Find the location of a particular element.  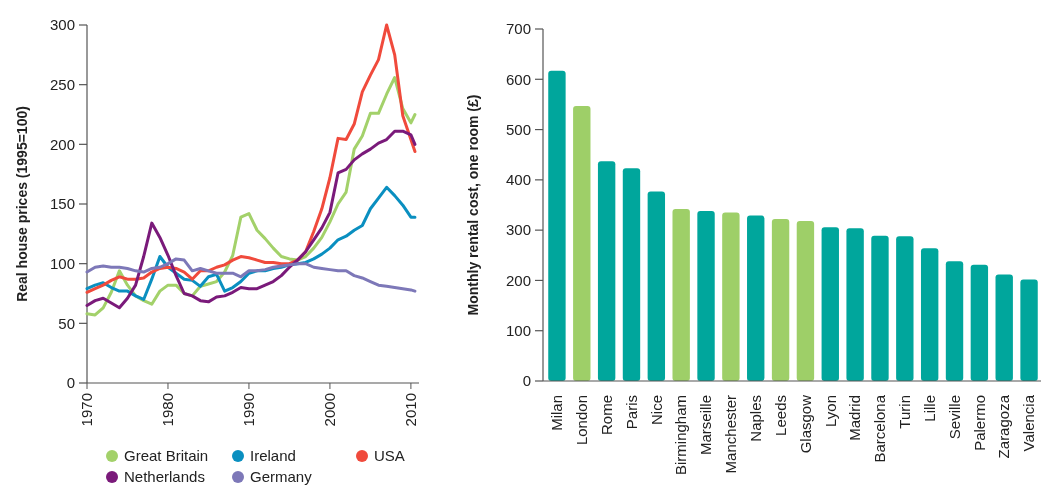

x-tick-label: 2000 is located at coordinates (330, 410).